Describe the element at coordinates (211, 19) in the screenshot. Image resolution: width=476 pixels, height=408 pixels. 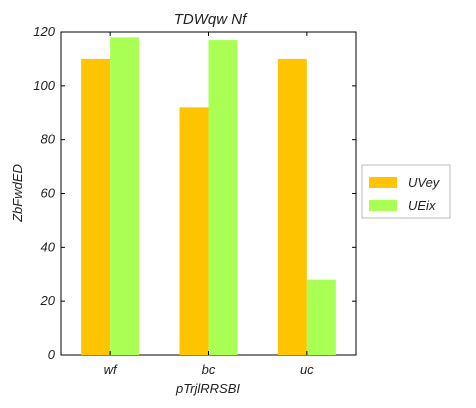
I see `chart-title: TDWqw Nf` at that location.